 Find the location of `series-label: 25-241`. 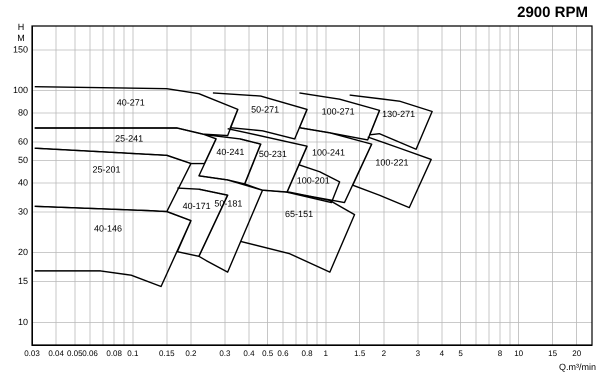

series-label: 25-241 is located at coordinates (129, 138).